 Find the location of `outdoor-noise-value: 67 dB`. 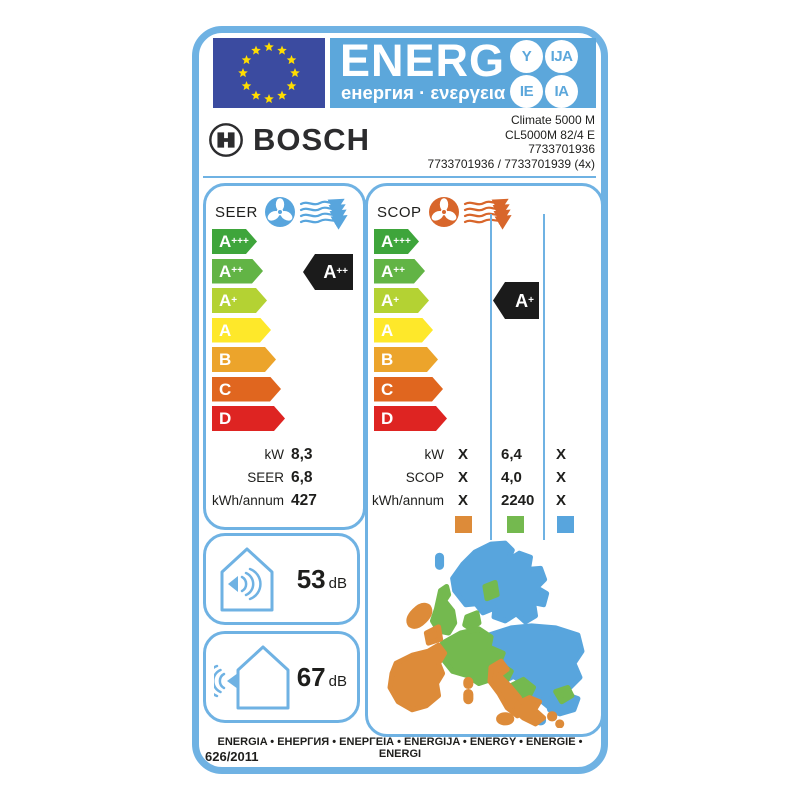

outdoor-noise-value: 67 dB is located at coordinates (322, 677).